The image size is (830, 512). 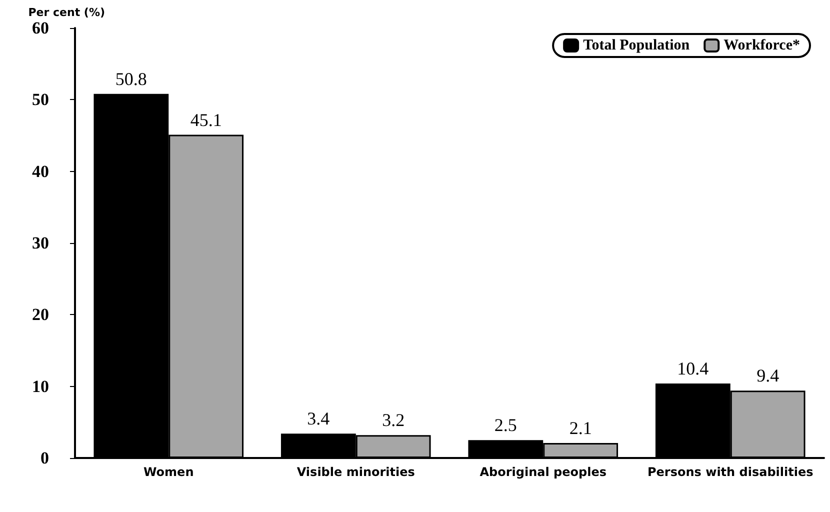 What do you see at coordinates (40, 314) in the screenshot?
I see `y-tick-label: 20` at bounding box center [40, 314].